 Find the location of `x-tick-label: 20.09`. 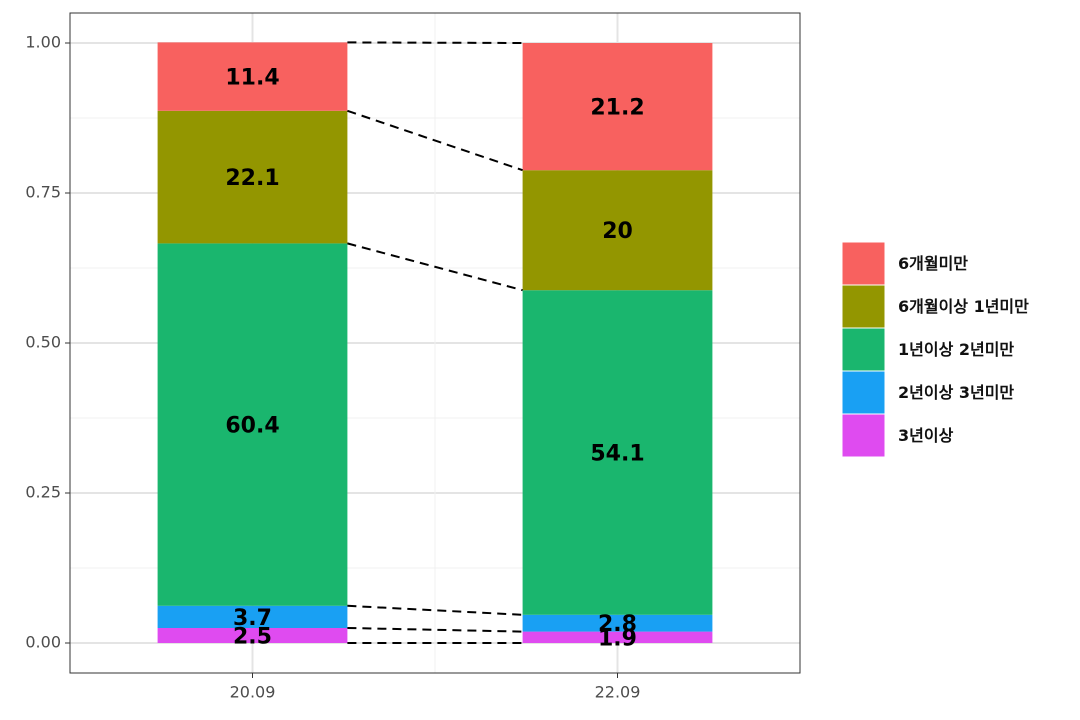

x-tick-label: 20.09 is located at coordinates (253, 692).